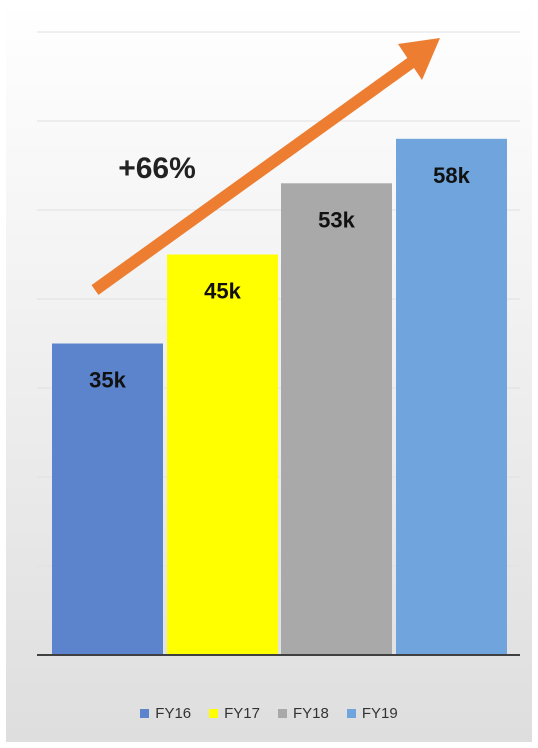 The image size is (538, 748). Describe the element at coordinates (269, 713) in the screenshot. I see `legend: FY16 FY17 FY18 FY19` at that location.